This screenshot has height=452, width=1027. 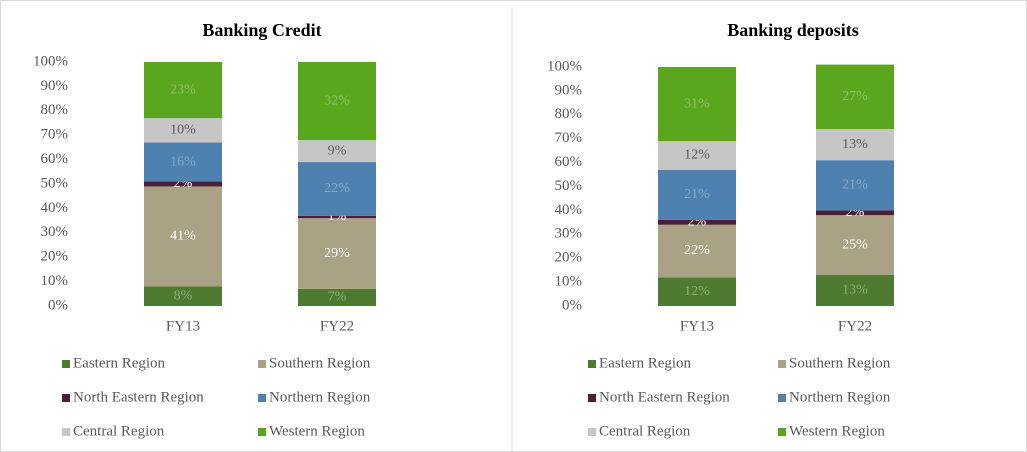 I want to click on data-label: 27%, so click(x=855, y=96).